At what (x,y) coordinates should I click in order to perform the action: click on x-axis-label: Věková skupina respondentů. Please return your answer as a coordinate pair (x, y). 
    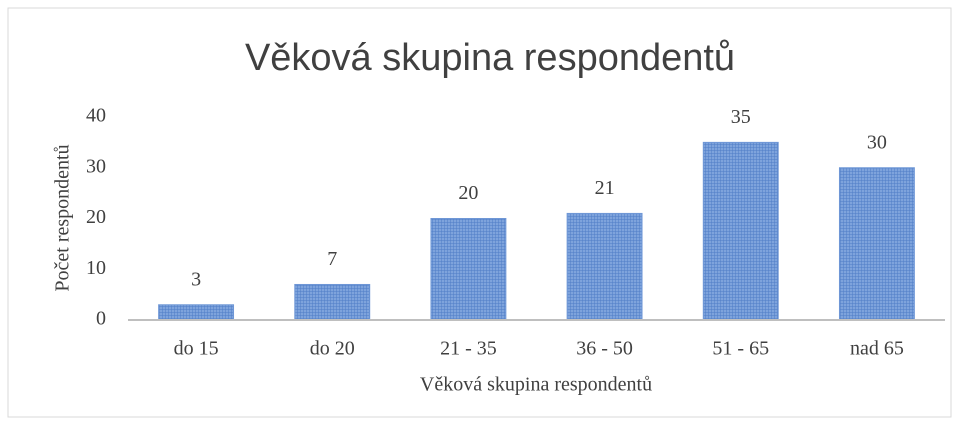
    Looking at the image, I should click on (536, 385).